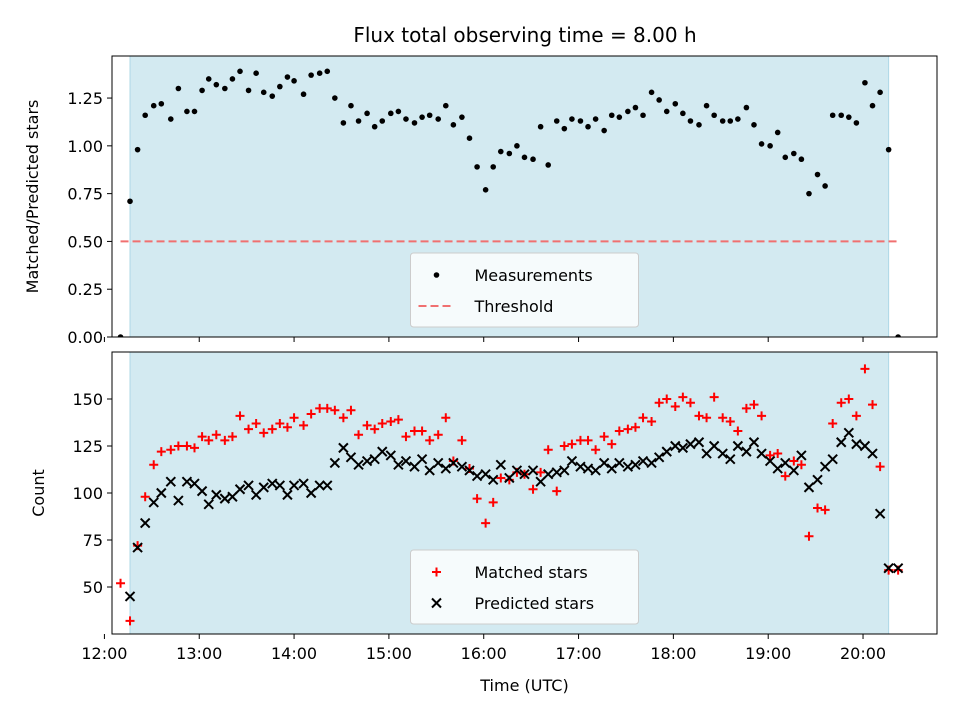  I want to click on y-tick-label: 100, so click(87, 493).